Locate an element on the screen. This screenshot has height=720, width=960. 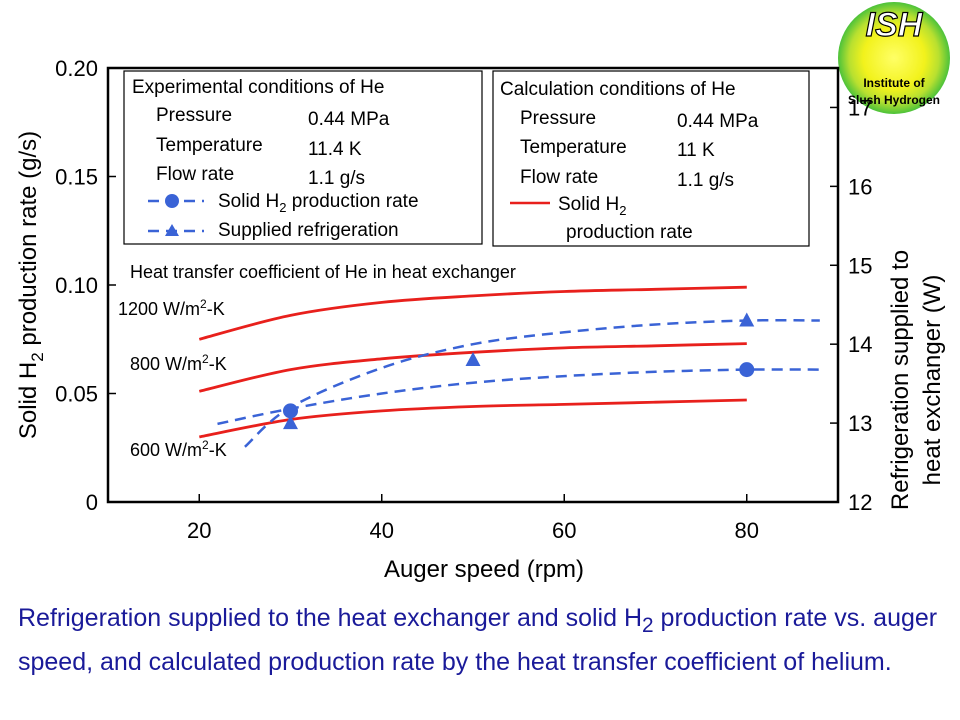
legend-label-solid-h2-measured: Solid H2 production rate is located at coordinates (318, 203).